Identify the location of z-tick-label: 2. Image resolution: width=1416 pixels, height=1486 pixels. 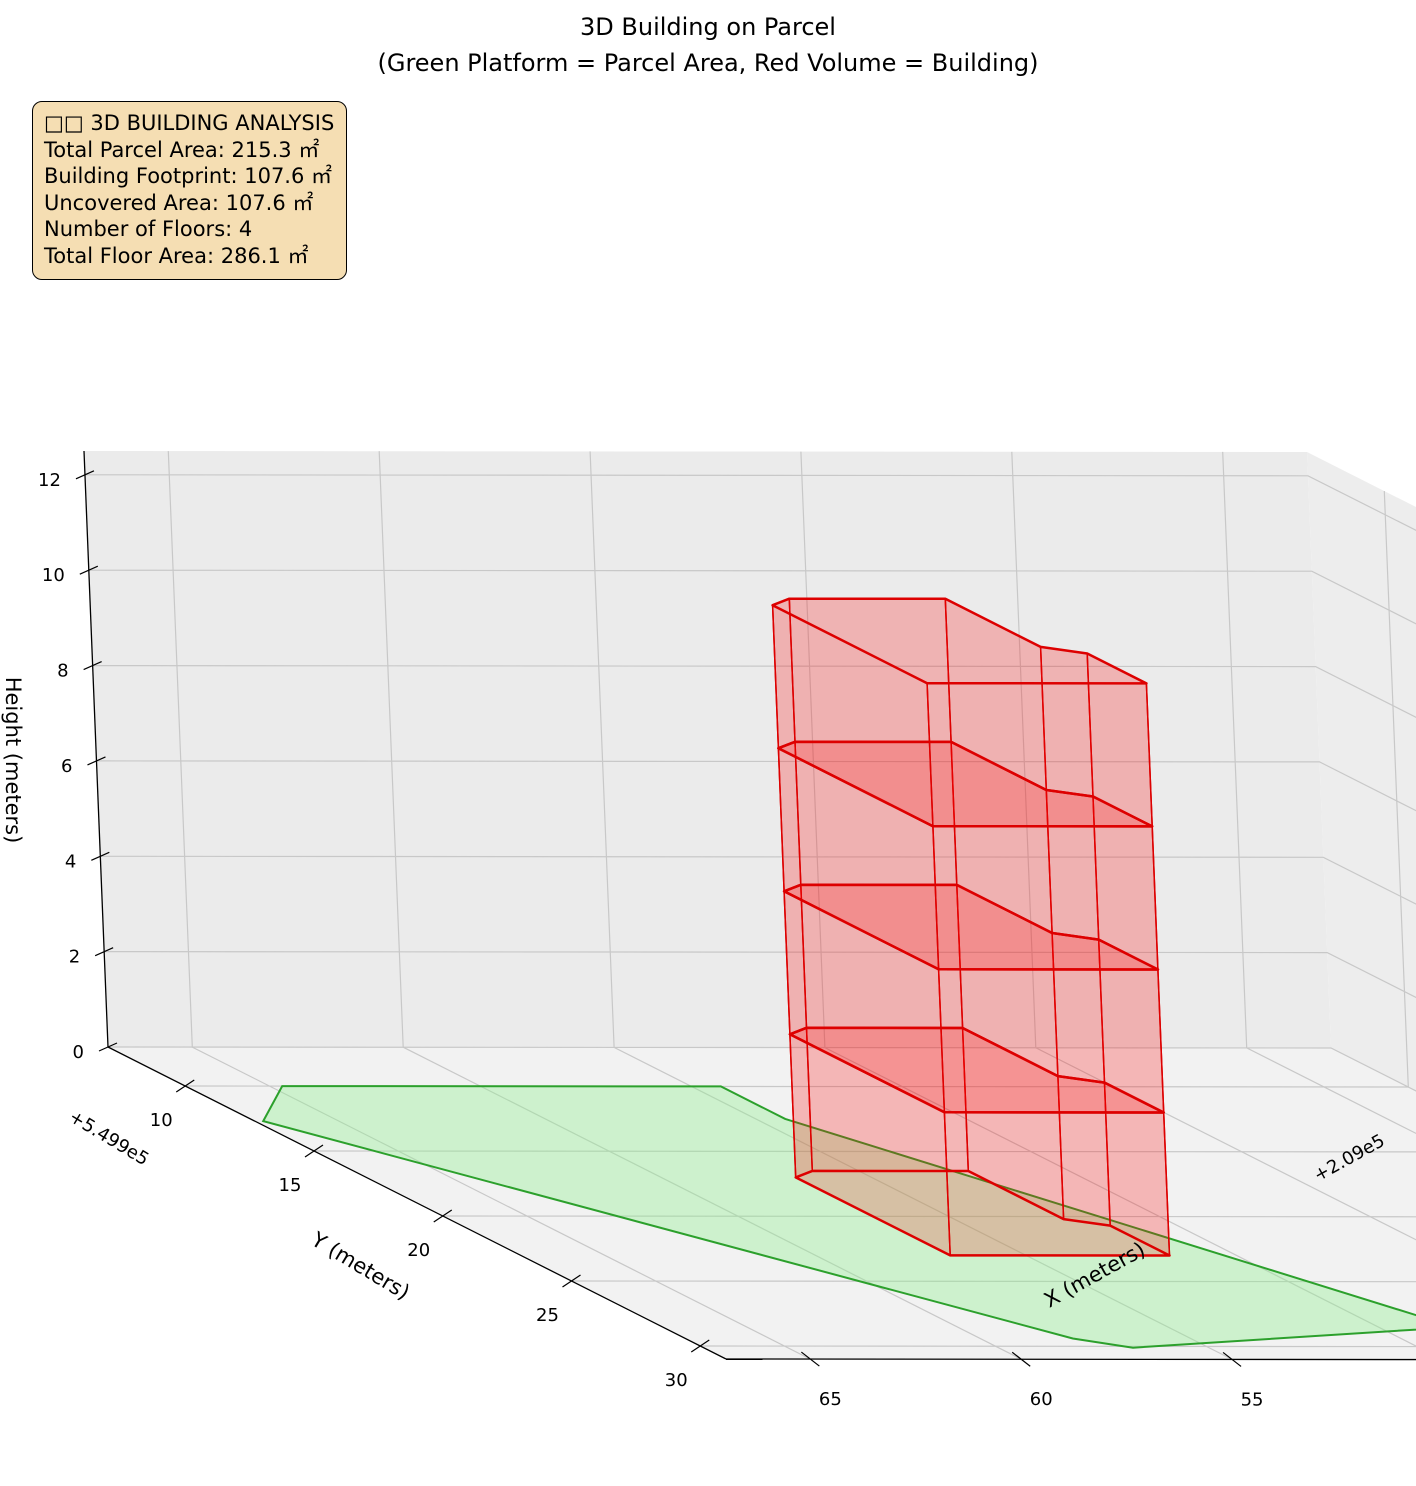
(74, 957).